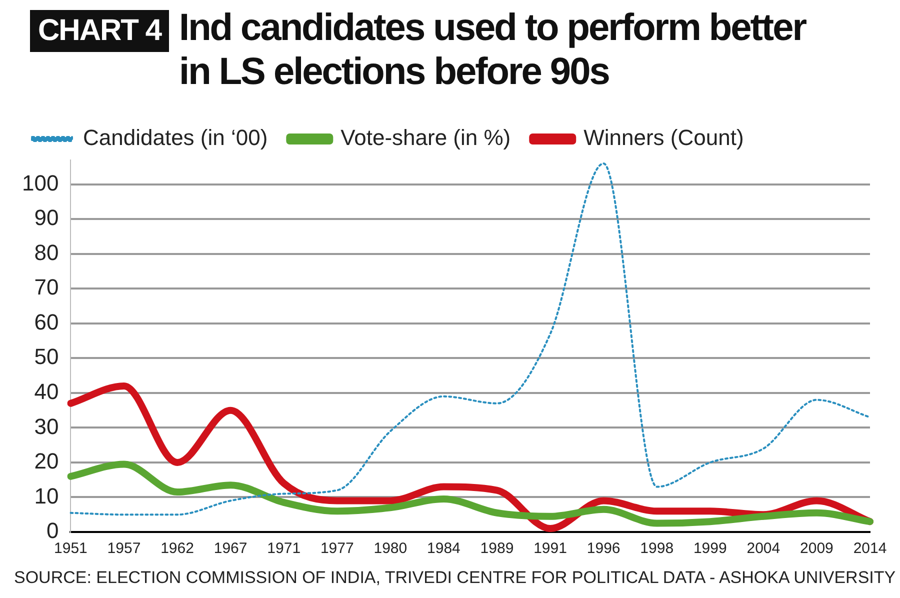 Image resolution: width=900 pixels, height=598 pixels. What do you see at coordinates (710, 549) in the screenshot?
I see `x-tick-label: 1999` at bounding box center [710, 549].